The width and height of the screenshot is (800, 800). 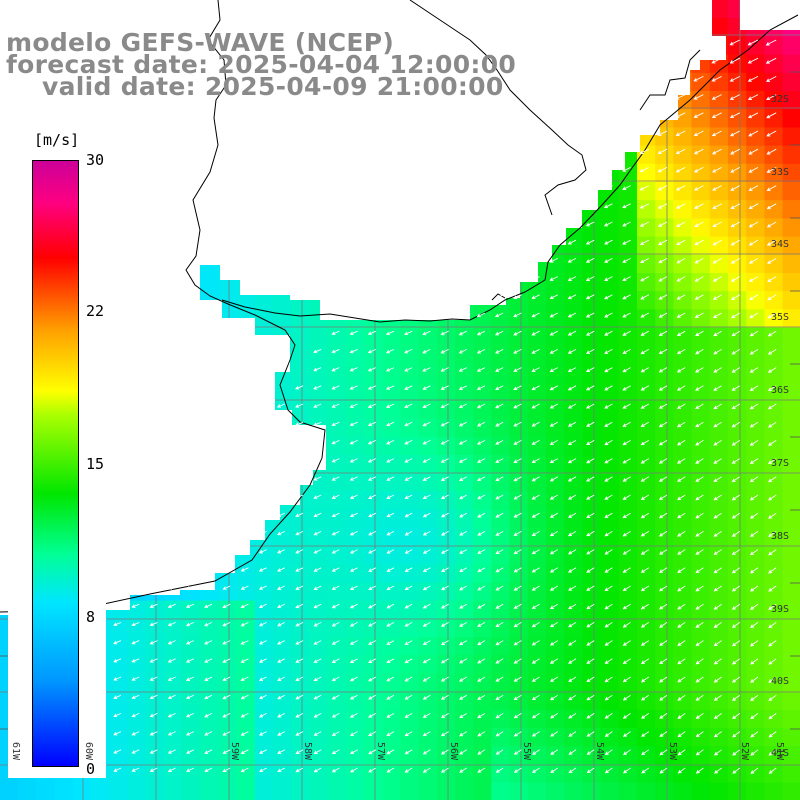 I want to click on lon-label-60w: 60W, so click(x=88, y=751).